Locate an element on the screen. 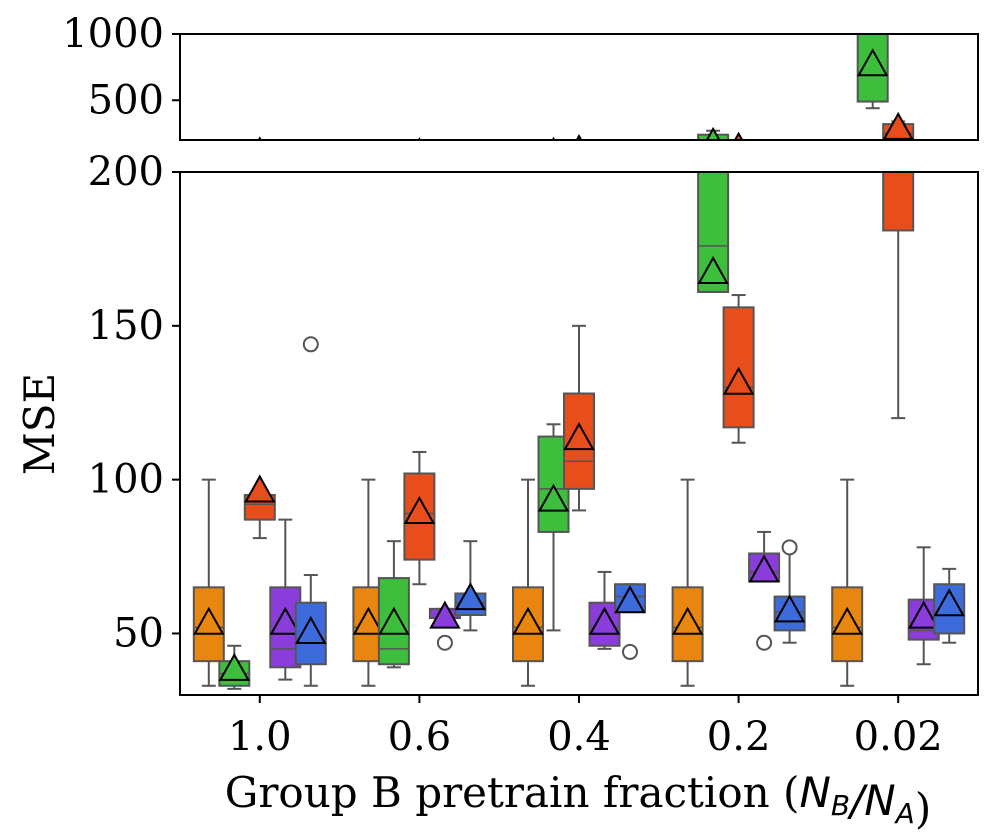 Image resolution: width=996 pixels, height=836 pixels. box-0.4-series-2 is located at coordinates (579, 418).